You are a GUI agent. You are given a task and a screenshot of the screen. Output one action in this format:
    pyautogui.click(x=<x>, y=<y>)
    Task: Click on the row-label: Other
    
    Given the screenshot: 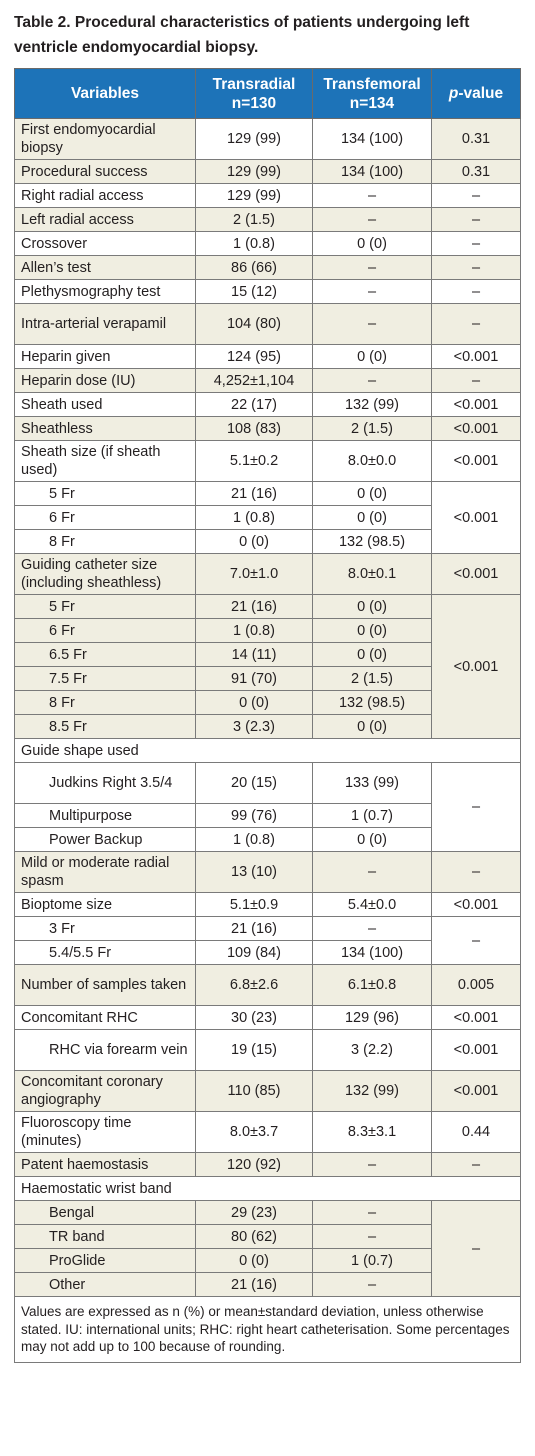 What is the action you would take?
    pyautogui.click(x=105, y=1284)
    